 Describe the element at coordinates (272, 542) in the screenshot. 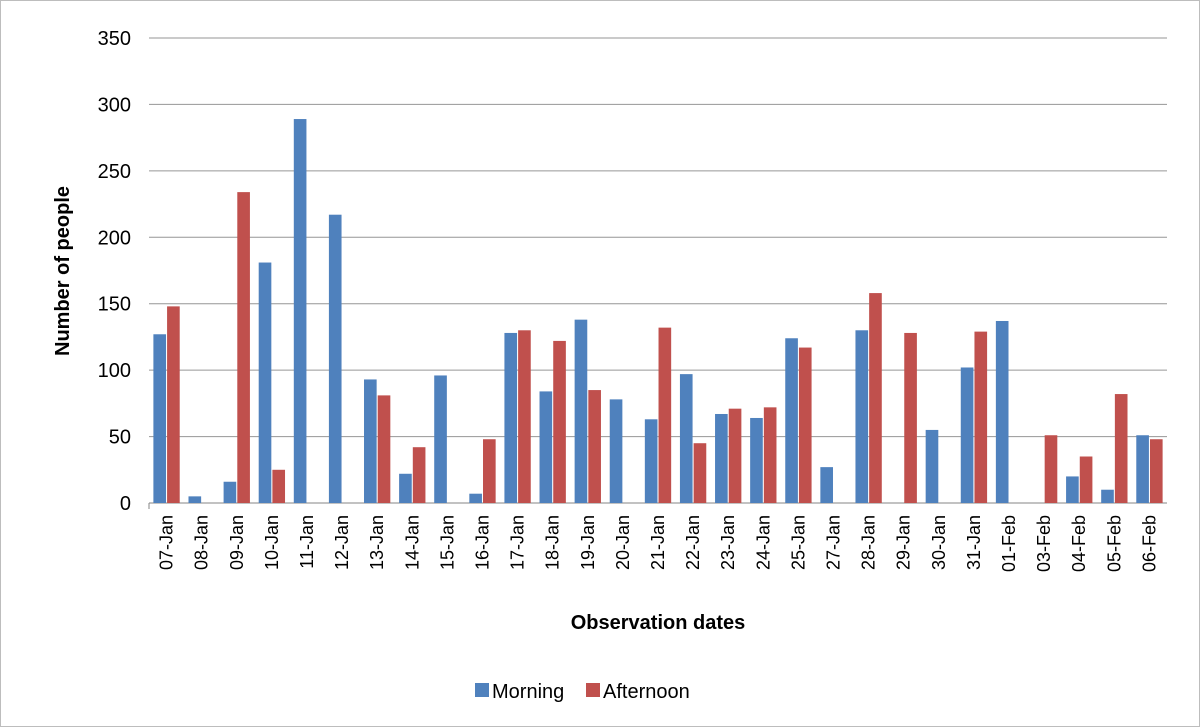

I see `x-tick-label: 10-Jan` at that location.